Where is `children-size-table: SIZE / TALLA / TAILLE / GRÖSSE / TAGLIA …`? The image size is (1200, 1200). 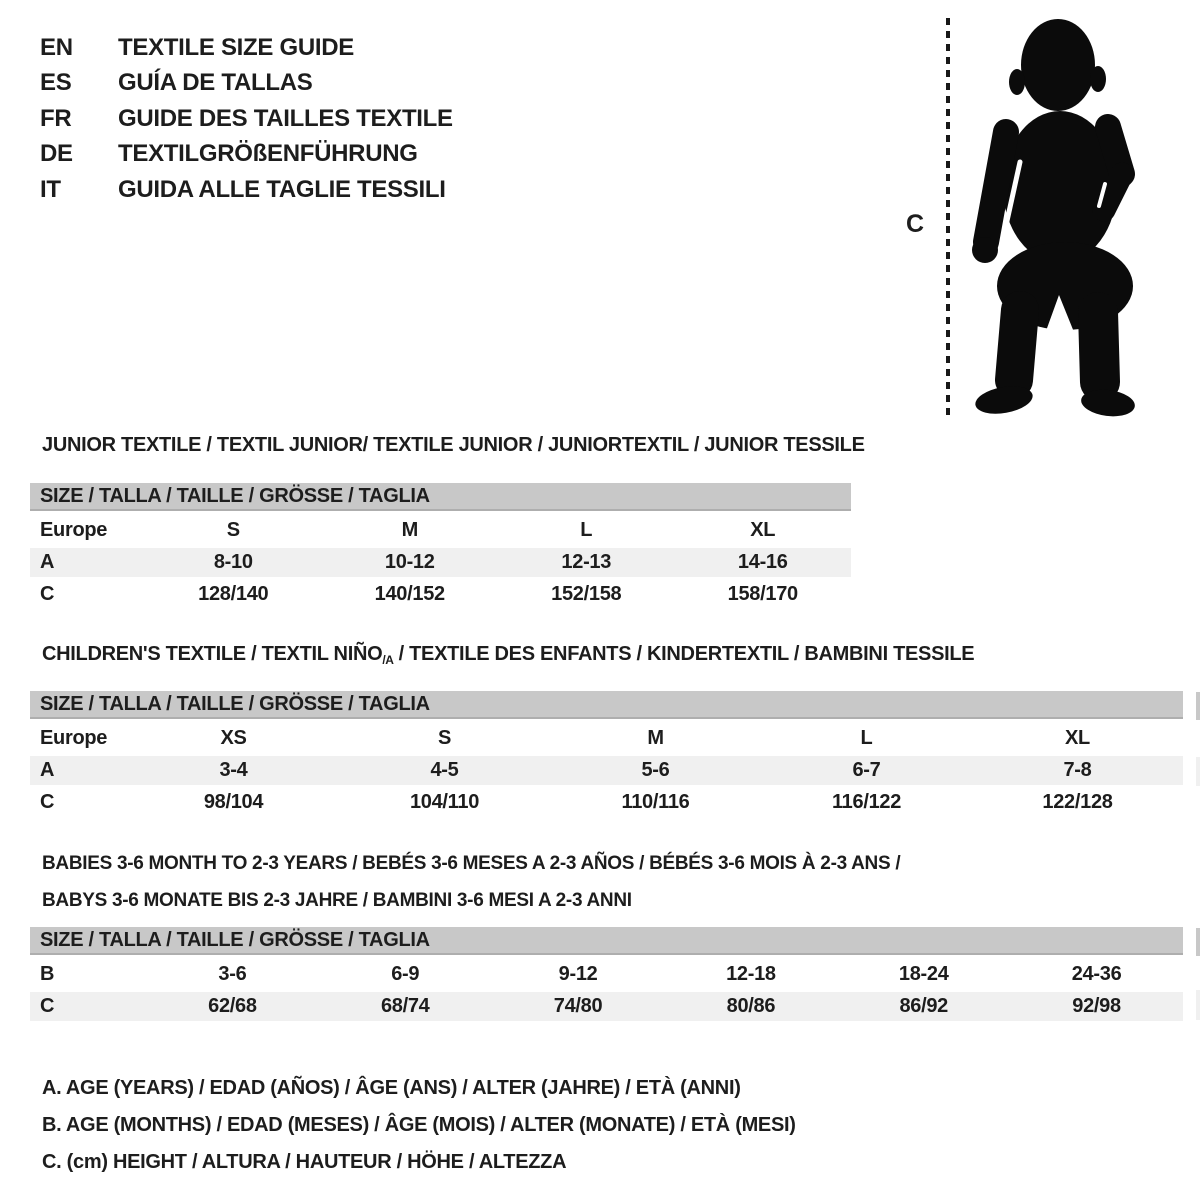 children-size-table: SIZE / TALLA / TAILLE / GRÖSSE / TAGLIA … is located at coordinates (606, 755).